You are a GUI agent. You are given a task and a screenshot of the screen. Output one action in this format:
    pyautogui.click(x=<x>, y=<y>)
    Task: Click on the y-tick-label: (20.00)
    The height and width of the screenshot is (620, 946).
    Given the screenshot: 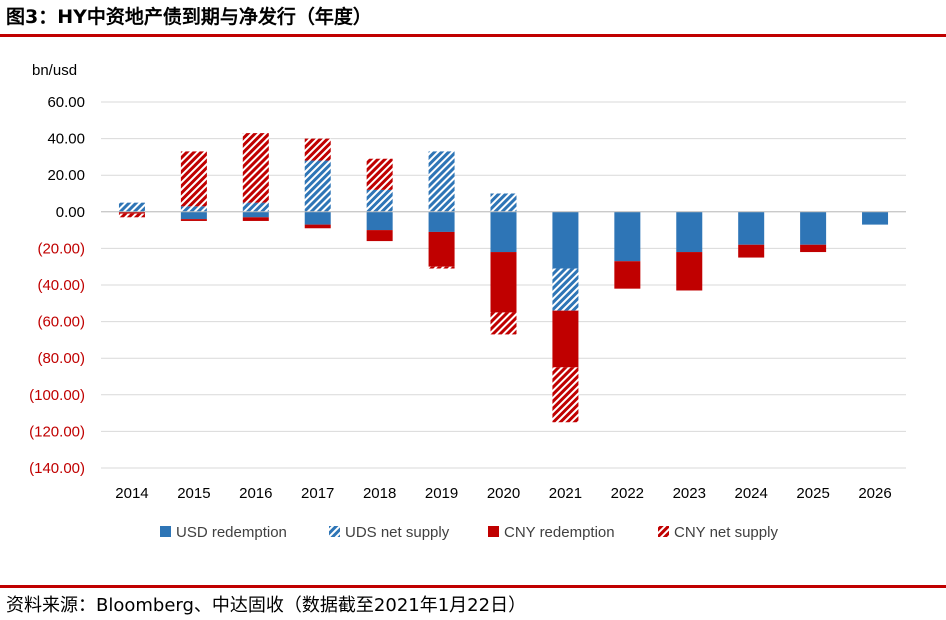 What is the action you would take?
    pyautogui.click(x=61, y=248)
    